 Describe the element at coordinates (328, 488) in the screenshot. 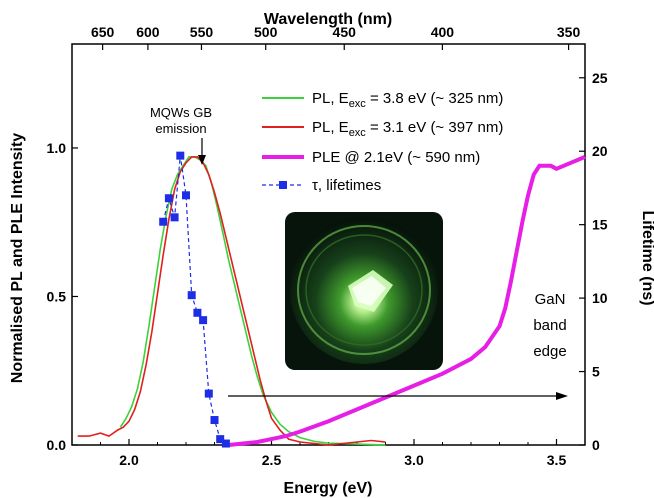

I see `x-axis-title: Energy (eV)` at that location.